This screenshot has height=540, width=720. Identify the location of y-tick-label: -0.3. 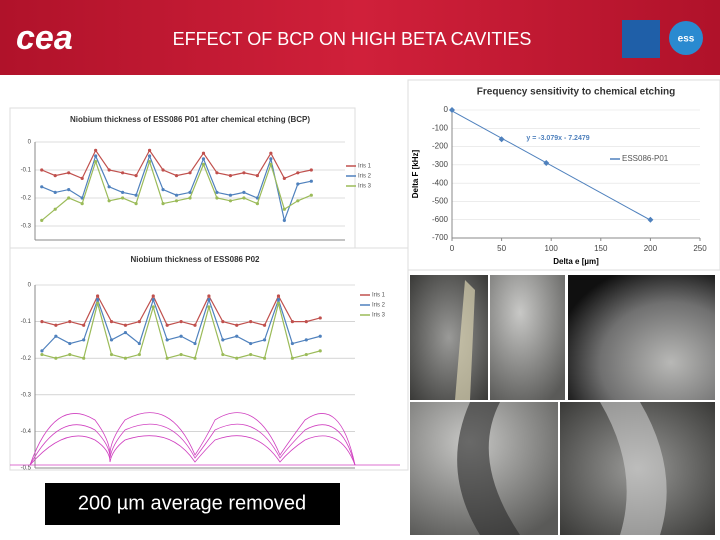
(26, 395).